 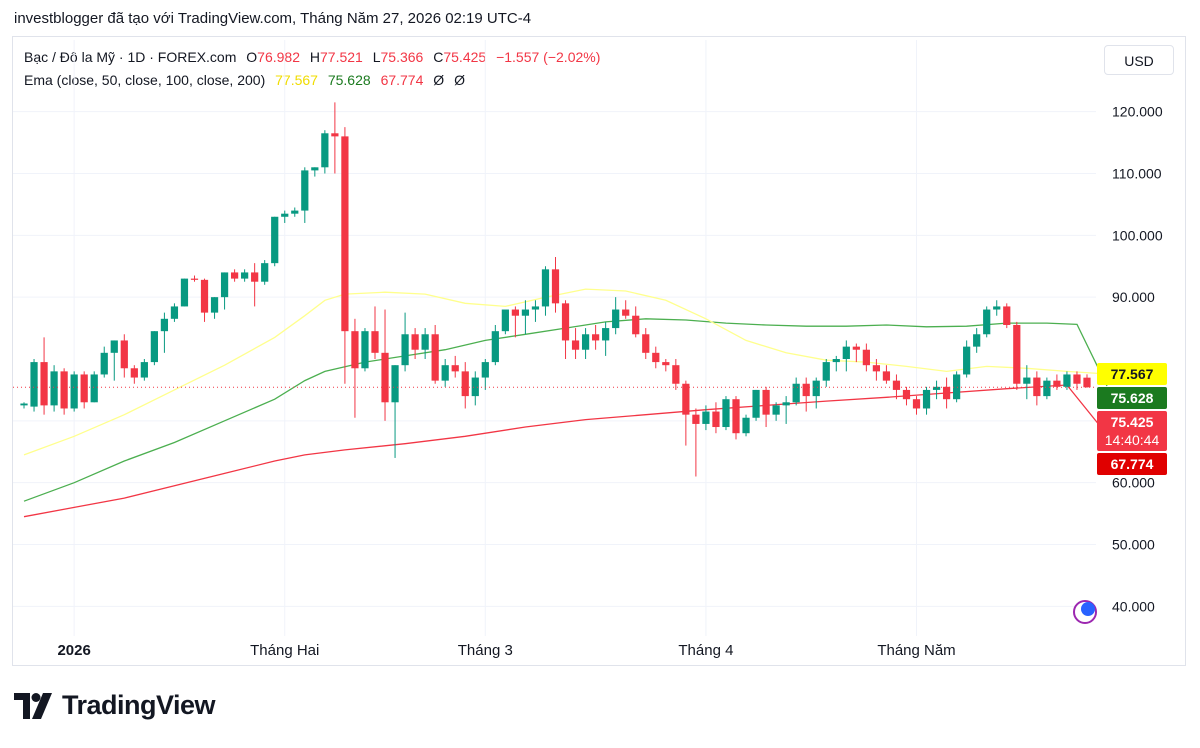 I want to click on x-axis: 2026 Tháng Hai Tháng 3 Tháng 4 Tháng Năm, so click(x=506, y=650).